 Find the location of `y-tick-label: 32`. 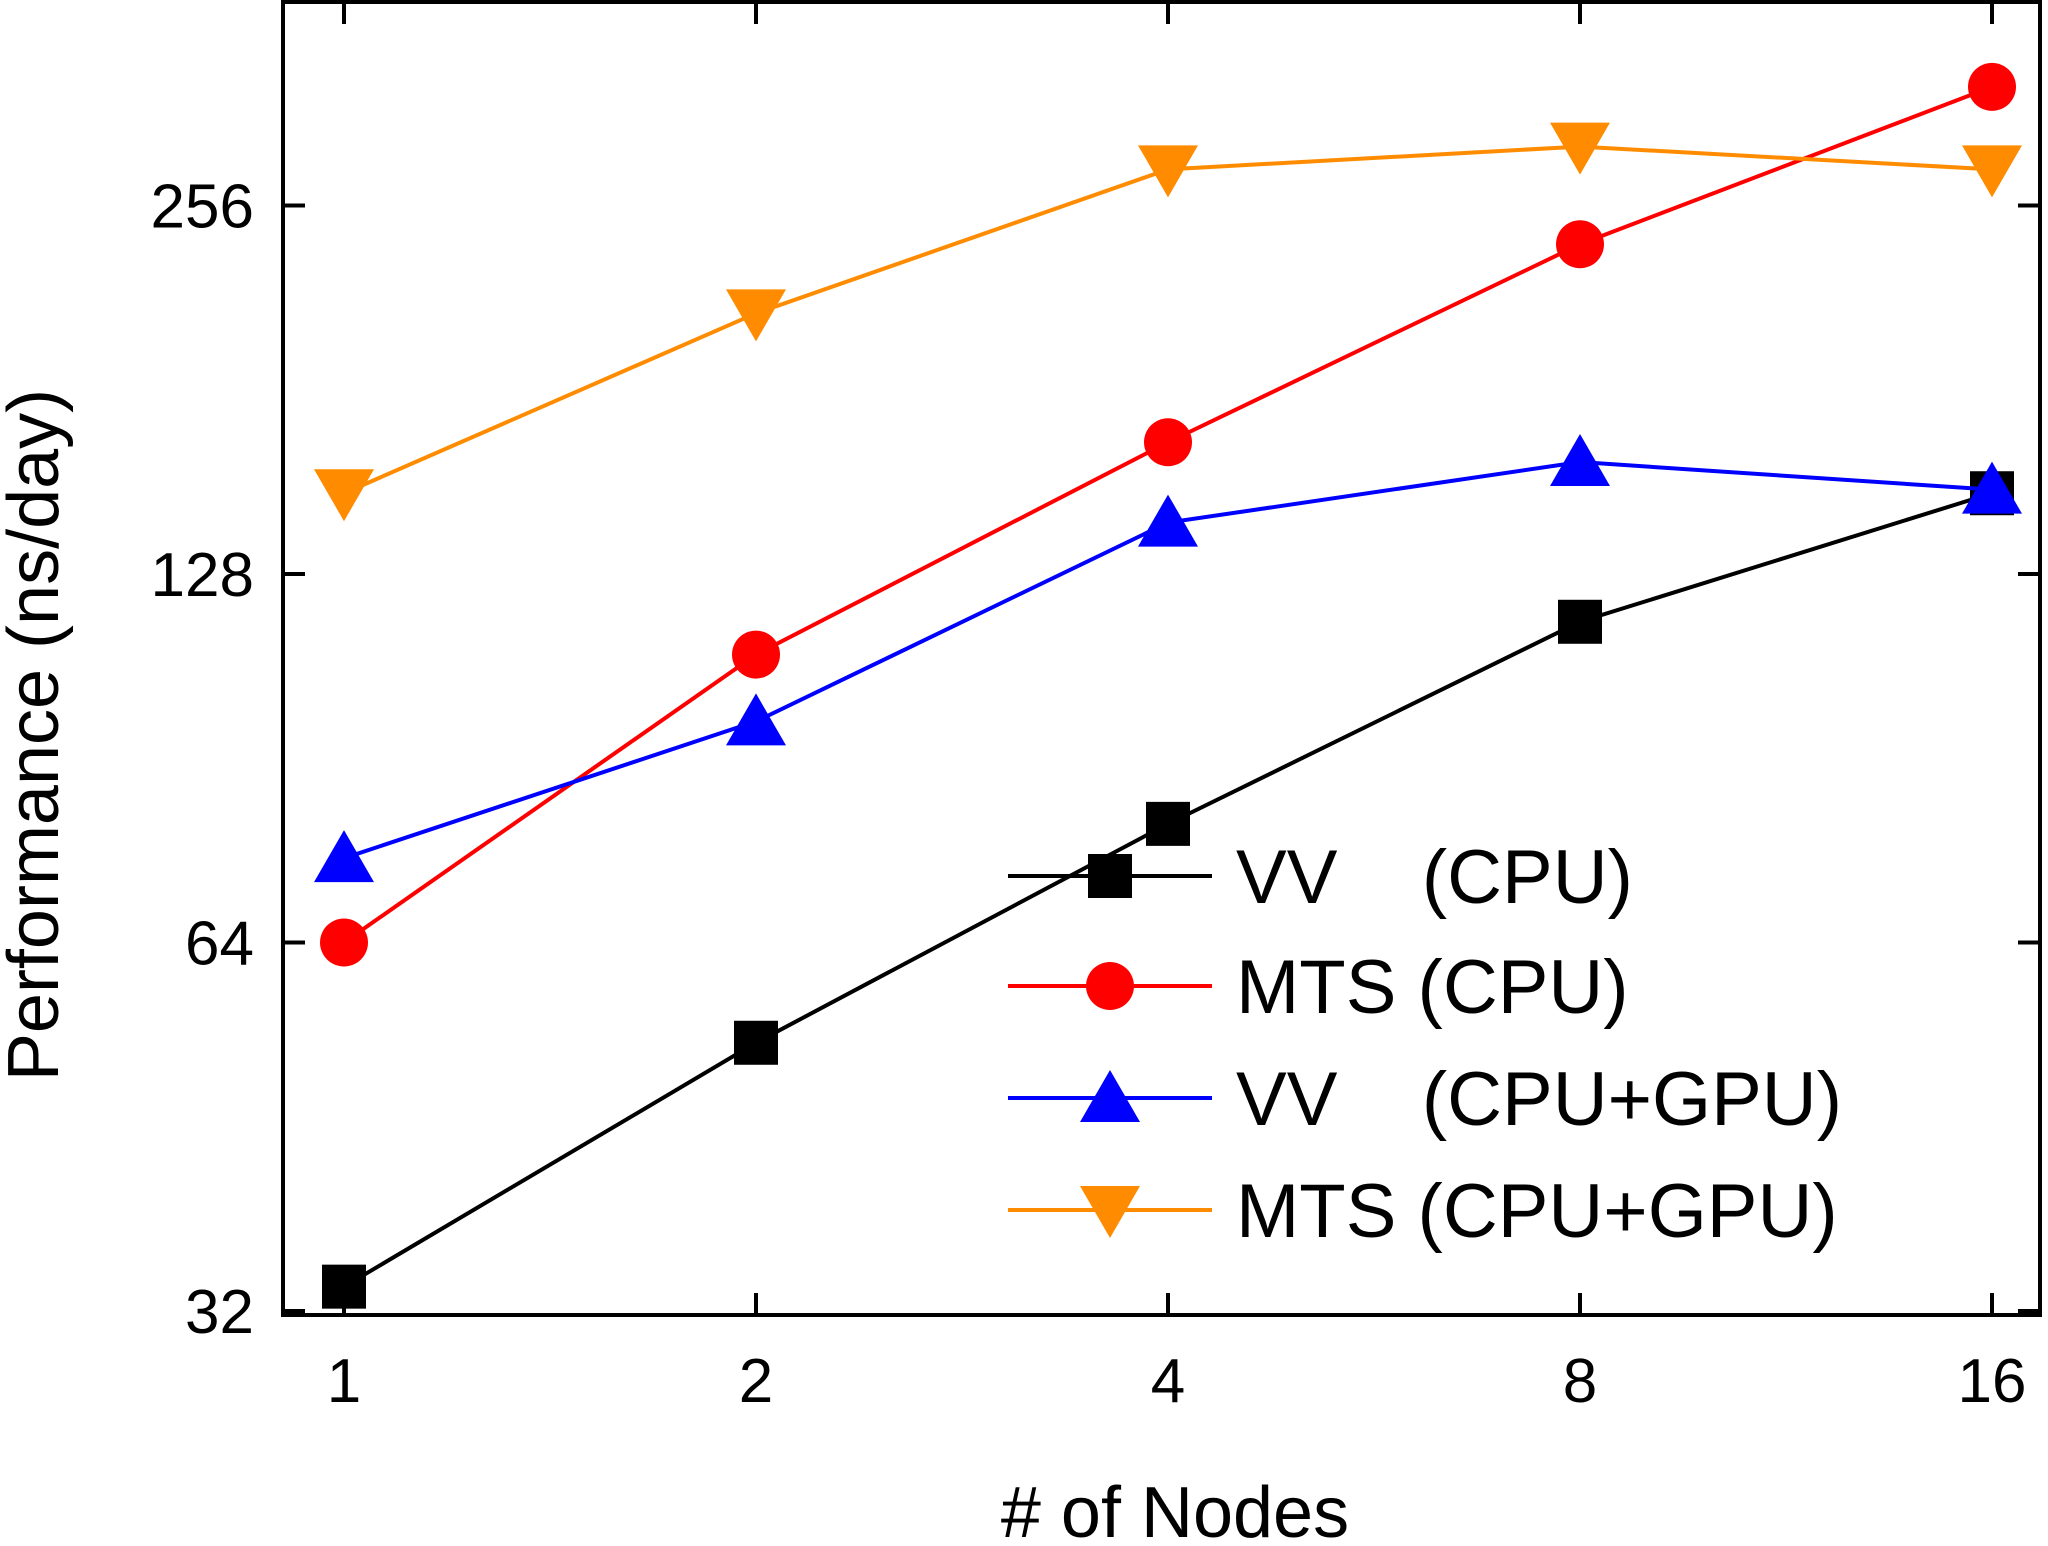

y-tick-label: 32 is located at coordinates (219, 1312).